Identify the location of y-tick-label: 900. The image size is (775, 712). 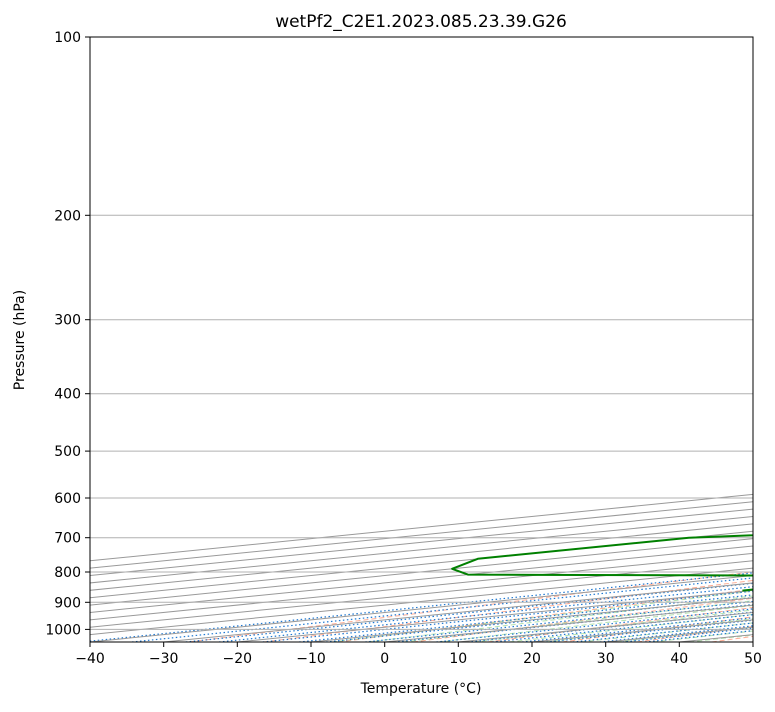
(67, 603).